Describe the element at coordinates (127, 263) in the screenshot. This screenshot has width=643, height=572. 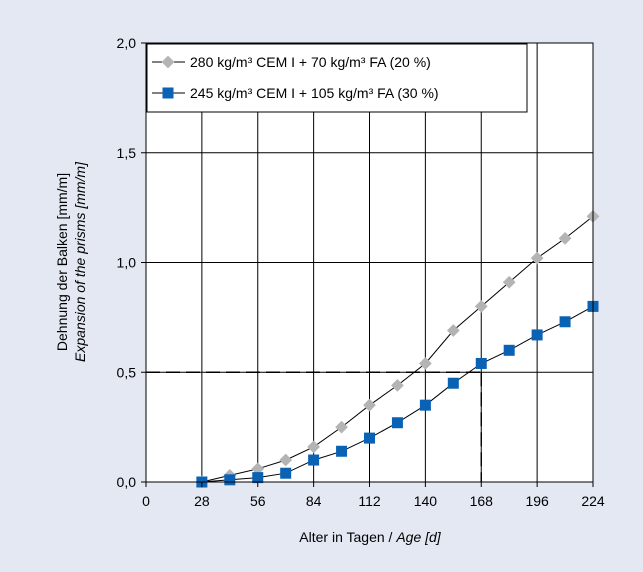
I see `y-tick-label: 1,0` at that location.